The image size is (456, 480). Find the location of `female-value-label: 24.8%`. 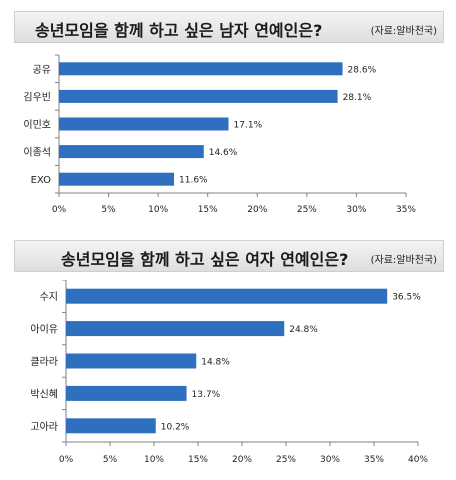

female-value-label: 24.8% is located at coordinates (303, 330).